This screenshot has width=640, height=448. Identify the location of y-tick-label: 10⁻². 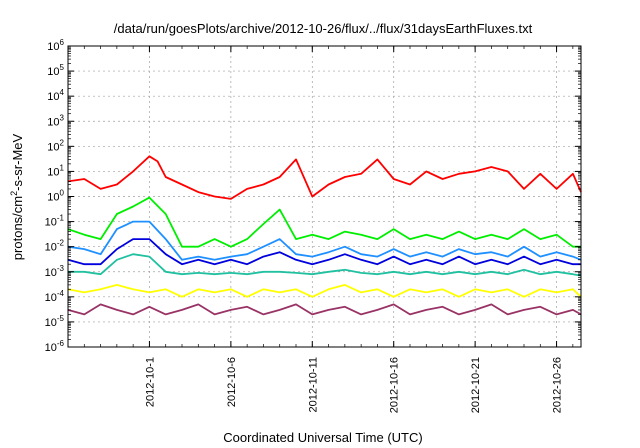
(55, 246).